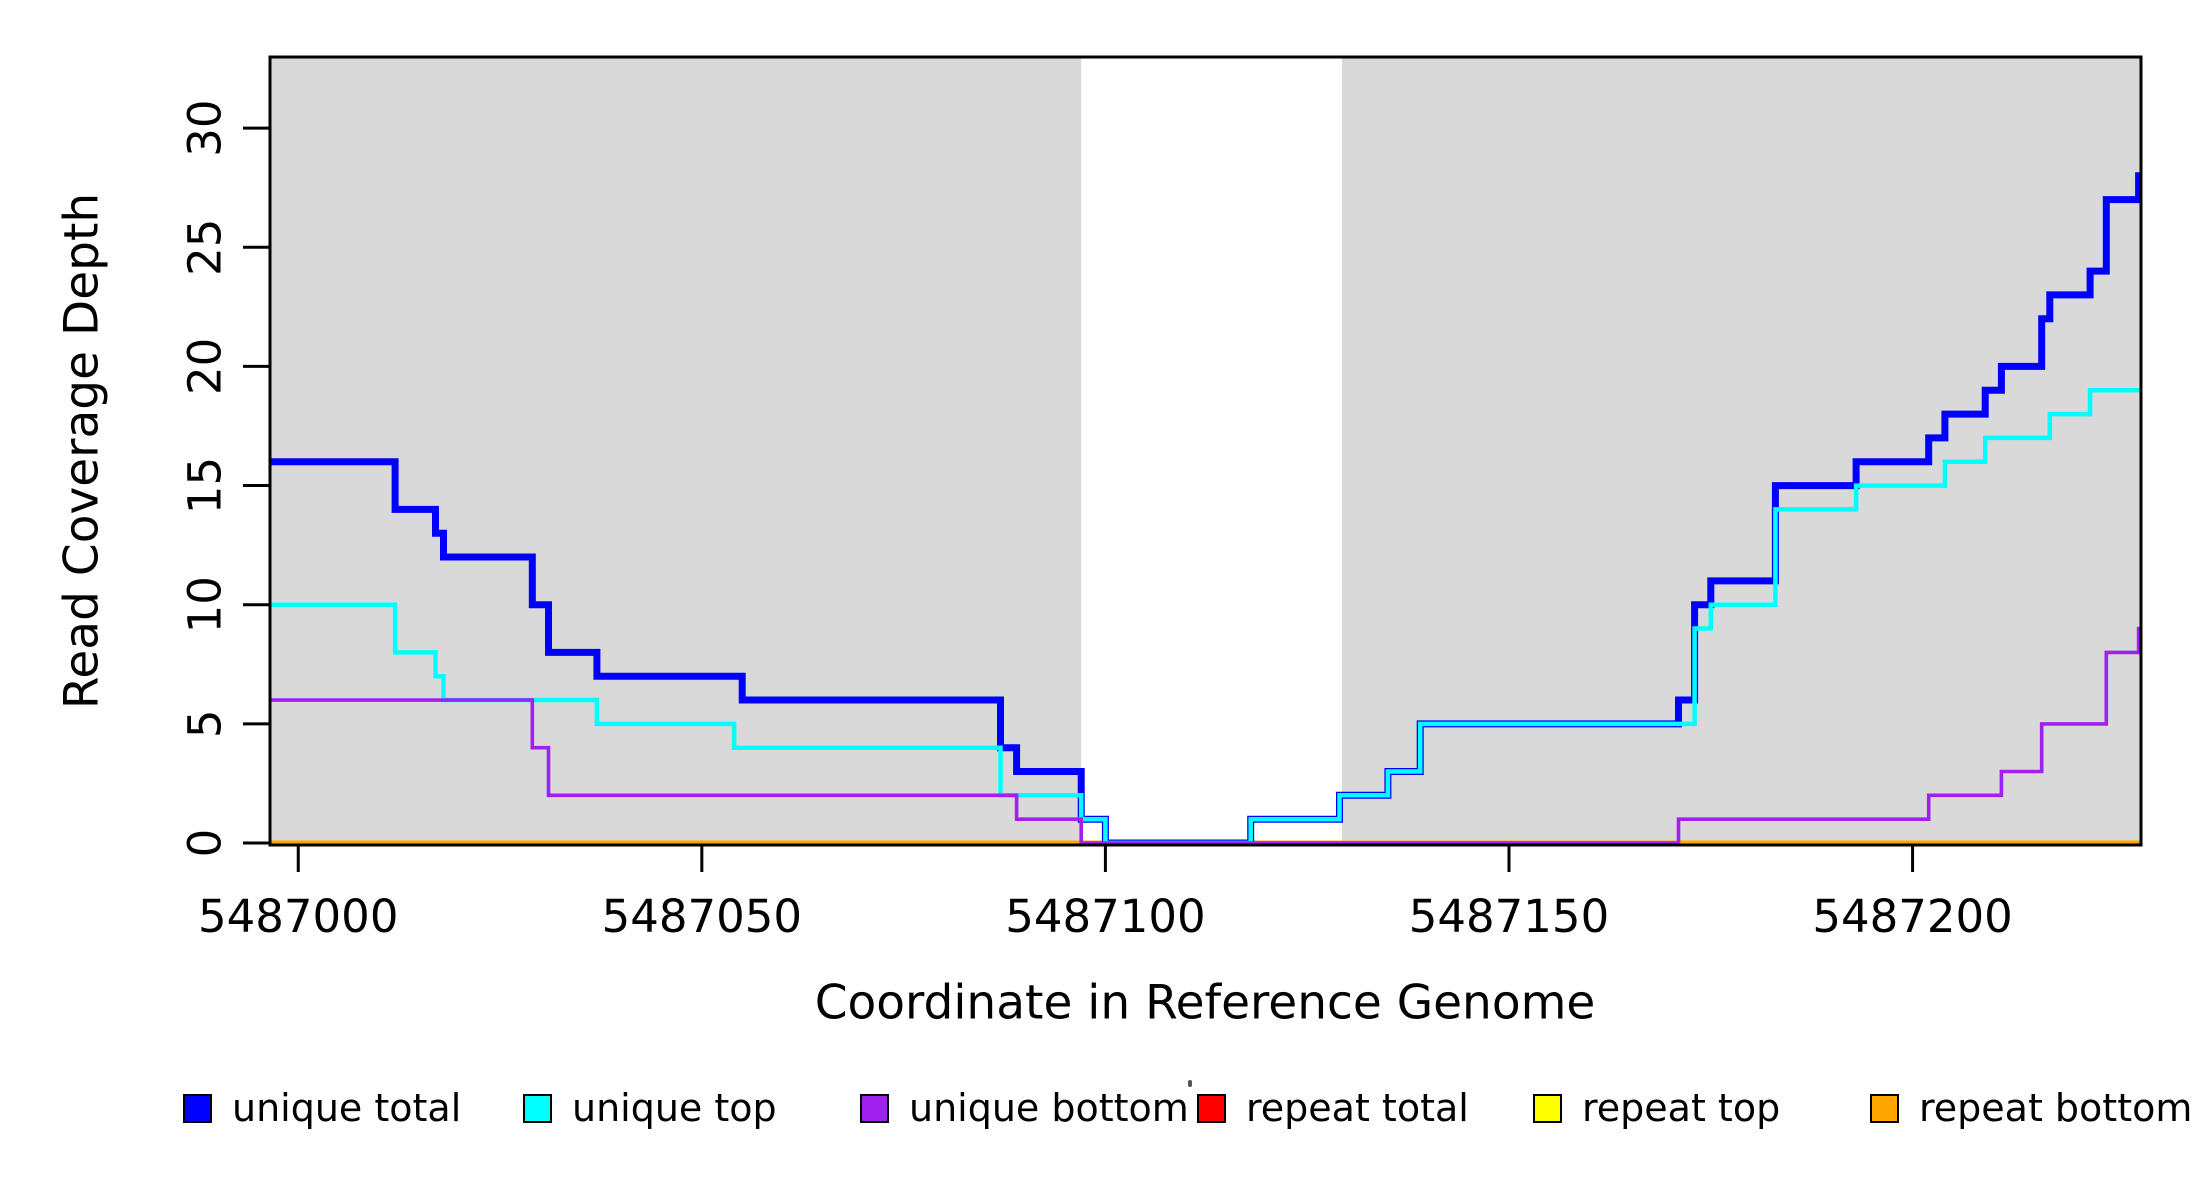  I want to click on x-tick-label: 5487000, so click(298, 916).